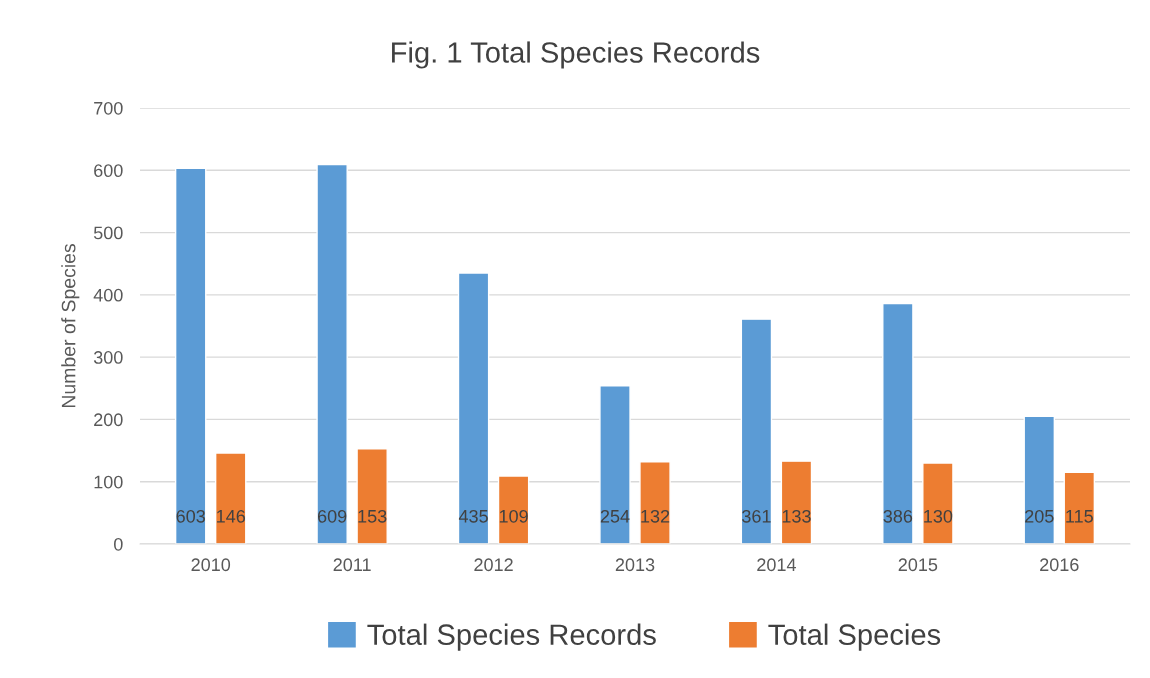 The image size is (1150, 678). What do you see at coordinates (1039, 516) in the screenshot?
I see `data-label: 205` at bounding box center [1039, 516].